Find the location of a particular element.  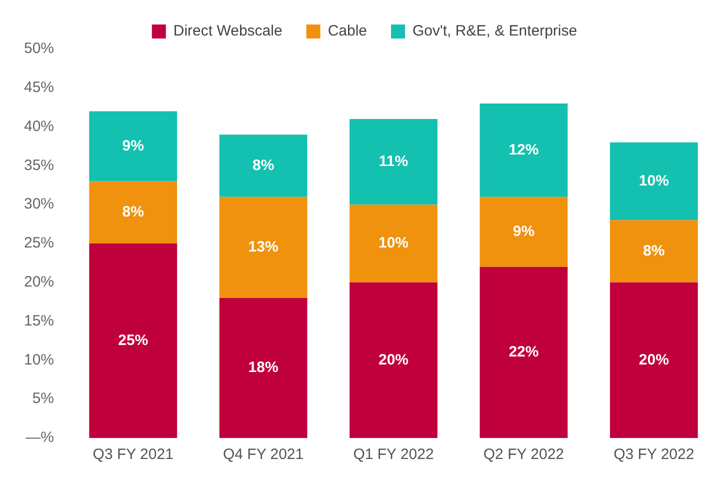

y-tick-label: 35% is located at coordinates (39, 165).